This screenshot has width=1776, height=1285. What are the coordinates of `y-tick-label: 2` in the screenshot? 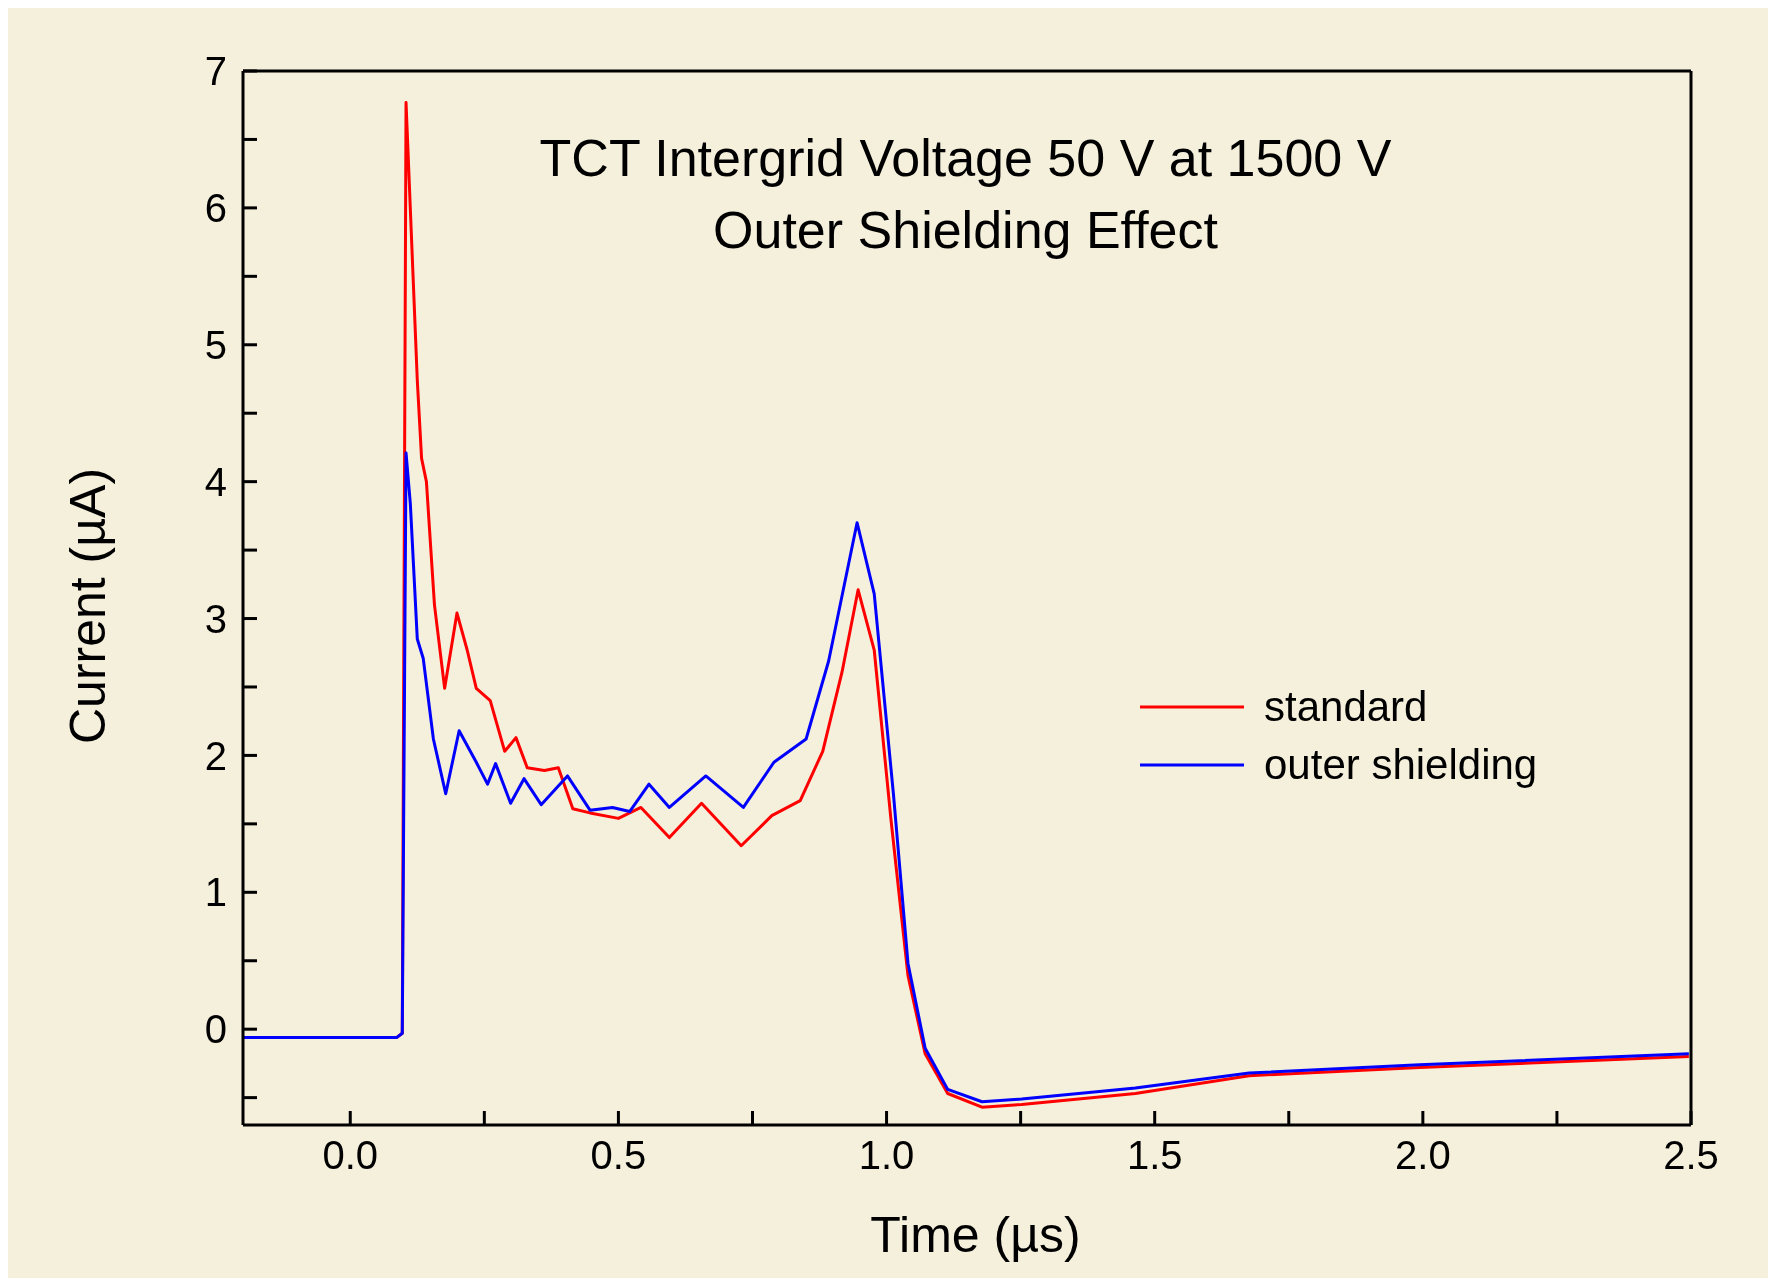 It's located at (215, 755).